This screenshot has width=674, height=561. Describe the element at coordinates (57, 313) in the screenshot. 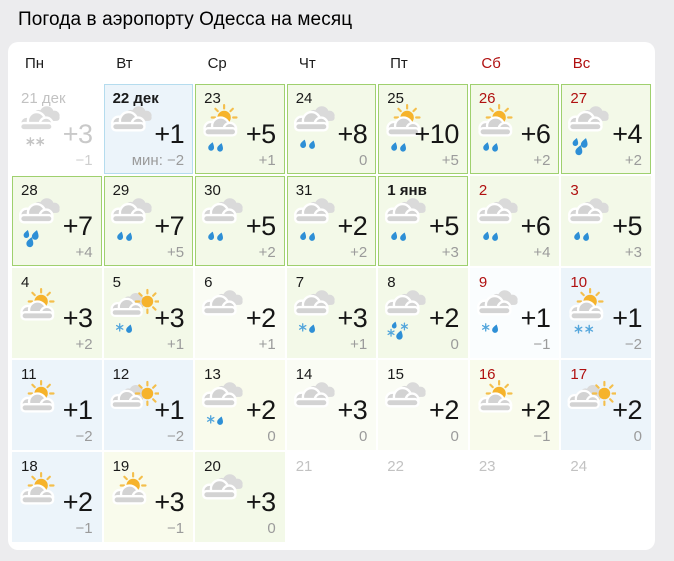

I see `day-cell-4: 4 +3 +2` at that location.